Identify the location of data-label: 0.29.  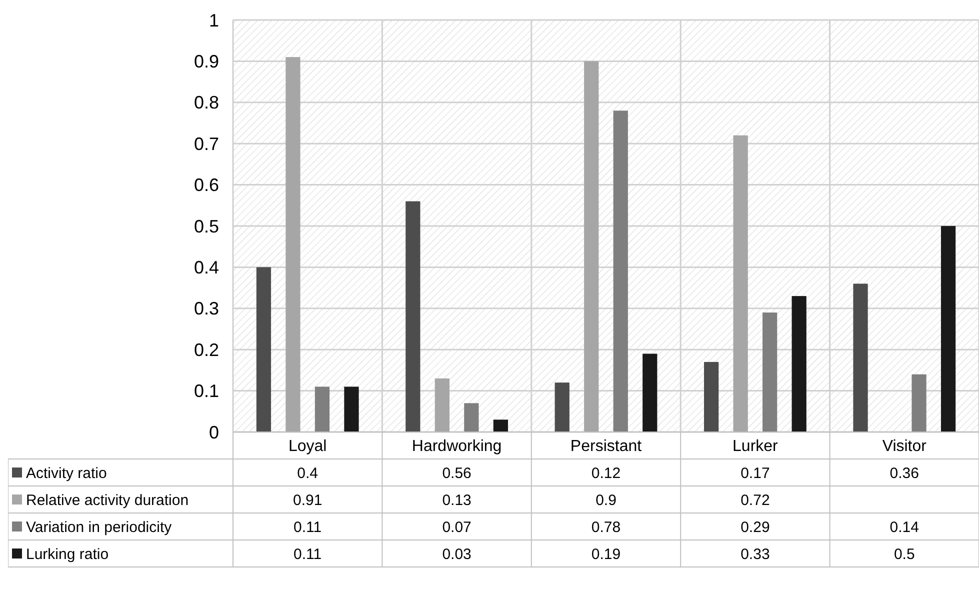
(755, 527).